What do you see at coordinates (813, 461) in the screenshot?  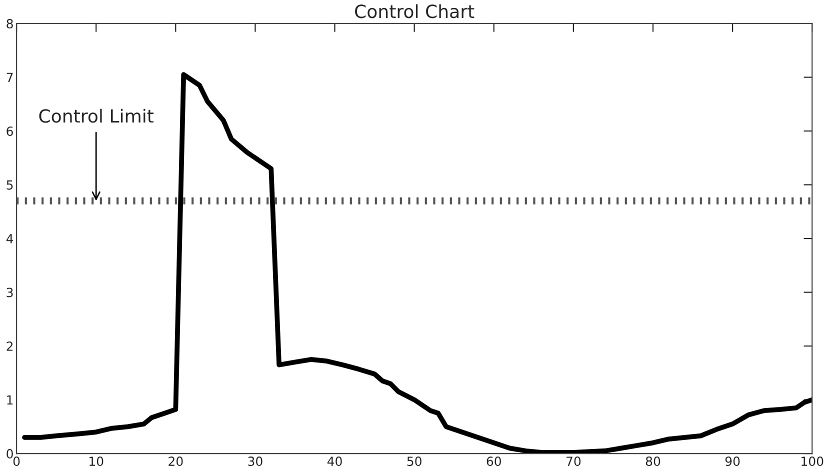 I see `x-tick-label: 100` at bounding box center [813, 461].